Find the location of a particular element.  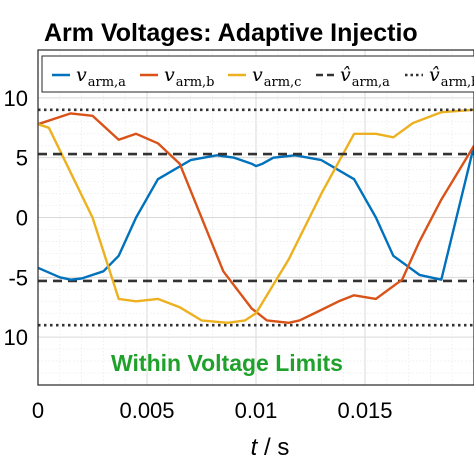

x-tick-label: 0.005 is located at coordinates (146, 410).